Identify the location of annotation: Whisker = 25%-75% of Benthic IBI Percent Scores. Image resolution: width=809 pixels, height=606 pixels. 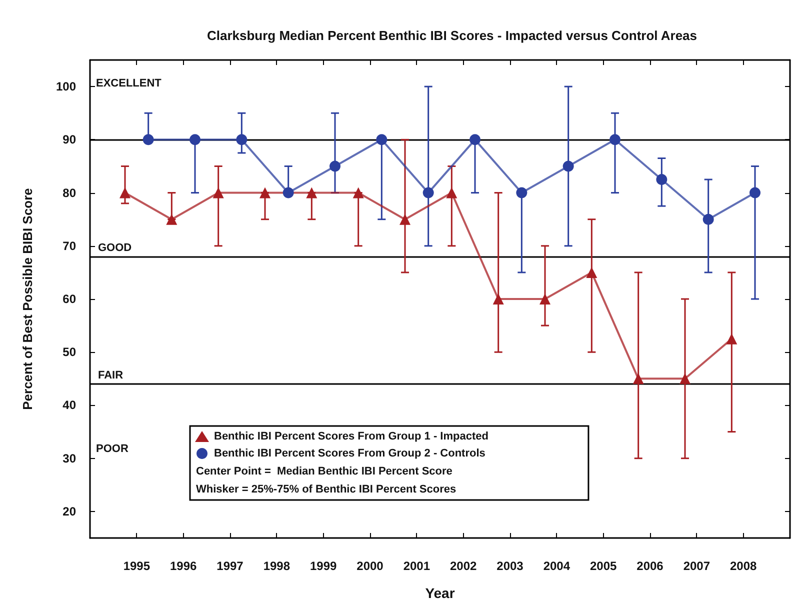
(326, 490).